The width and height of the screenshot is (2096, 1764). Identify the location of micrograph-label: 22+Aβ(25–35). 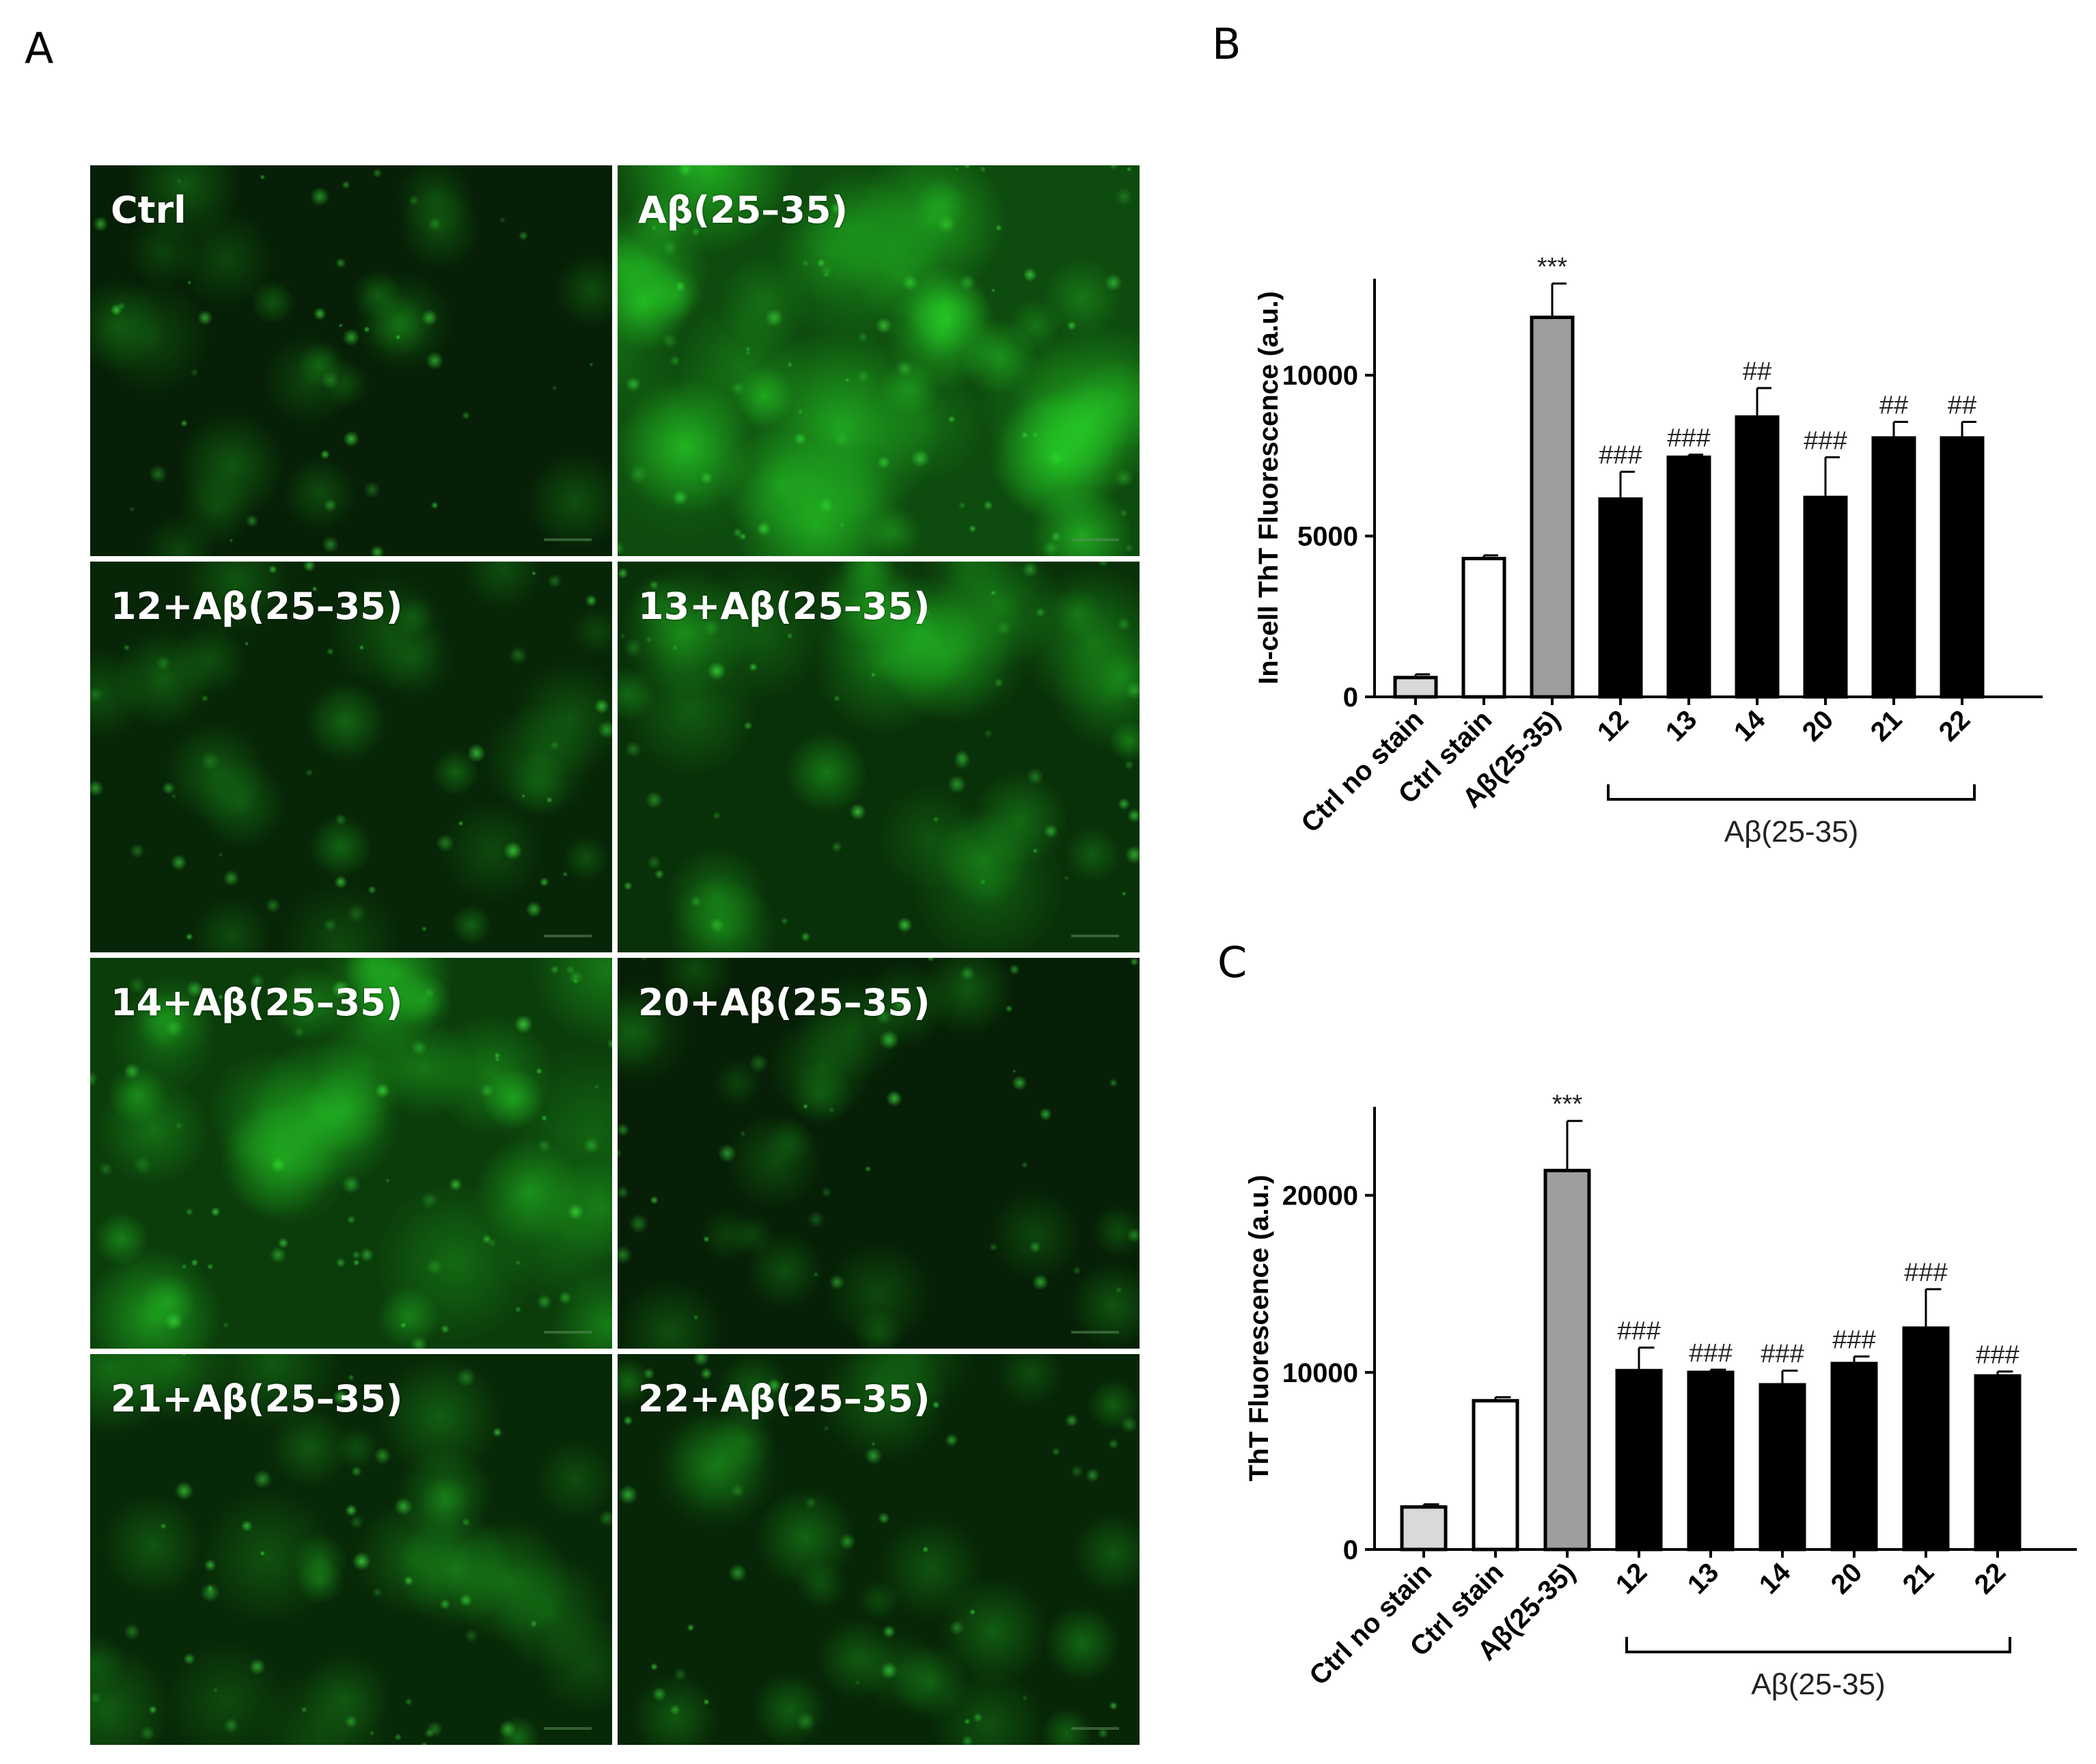
(784, 1398).